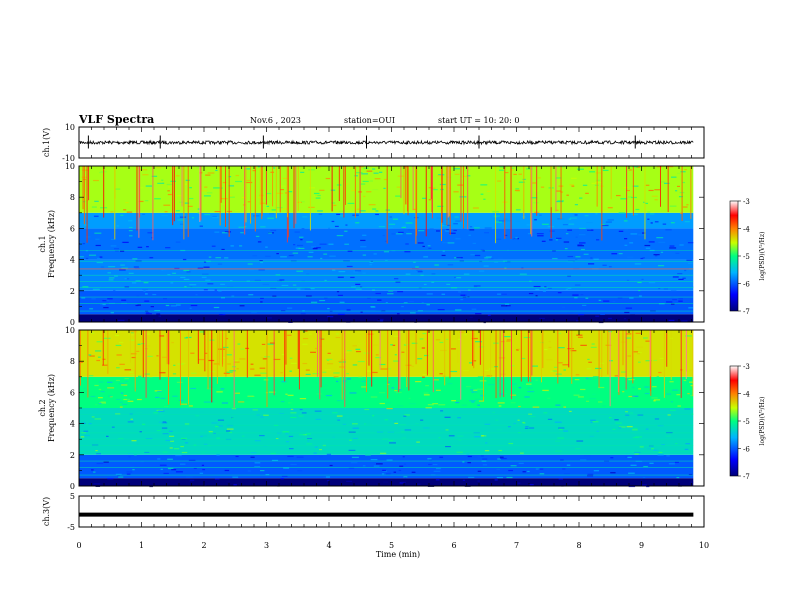 The image size is (792, 612). I want to click on freq-tick-label: 2, so click(72, 455).